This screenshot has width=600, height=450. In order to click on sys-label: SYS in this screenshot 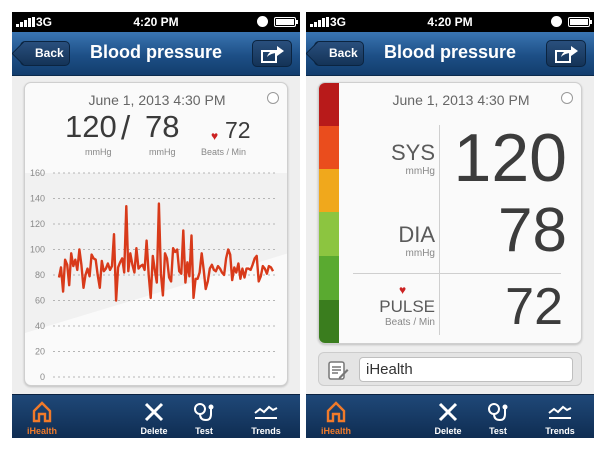, I will do `click(412, 152)`.